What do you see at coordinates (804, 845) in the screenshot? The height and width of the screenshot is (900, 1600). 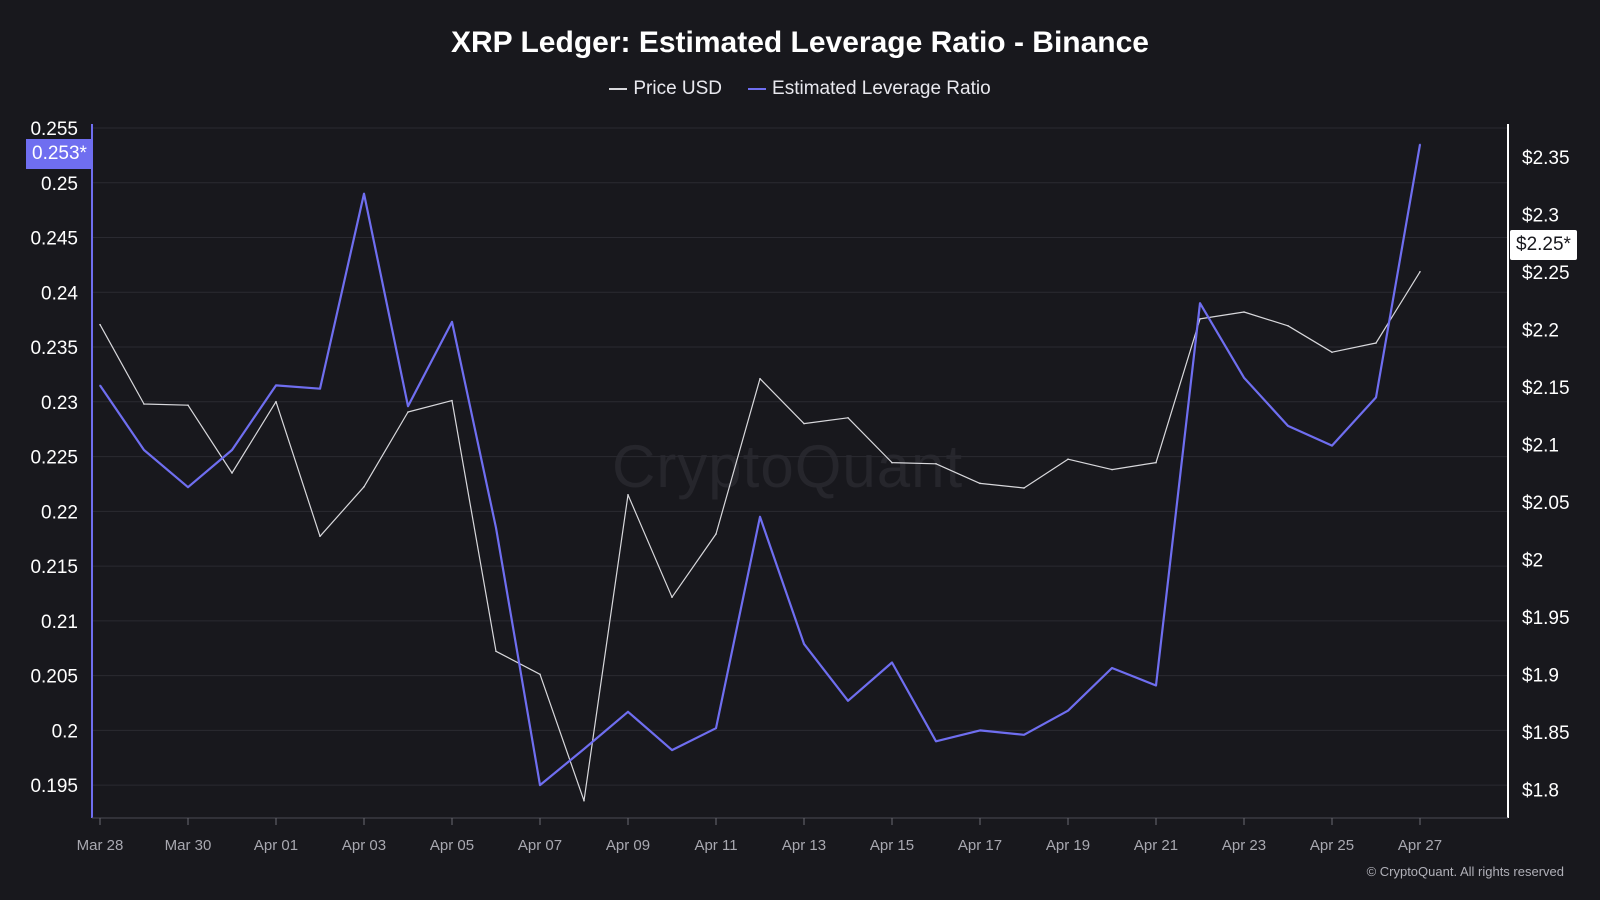 I see `x-axis-tick-label: Apr 13` at bounding box center [804, 845].